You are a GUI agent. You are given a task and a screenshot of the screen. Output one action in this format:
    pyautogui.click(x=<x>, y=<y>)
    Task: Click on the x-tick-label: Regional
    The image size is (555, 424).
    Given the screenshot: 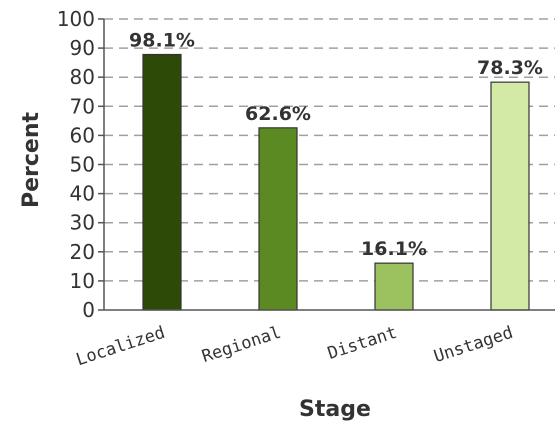 What is the action you would take?
    pyautogui.click(x=241, y=345)
    